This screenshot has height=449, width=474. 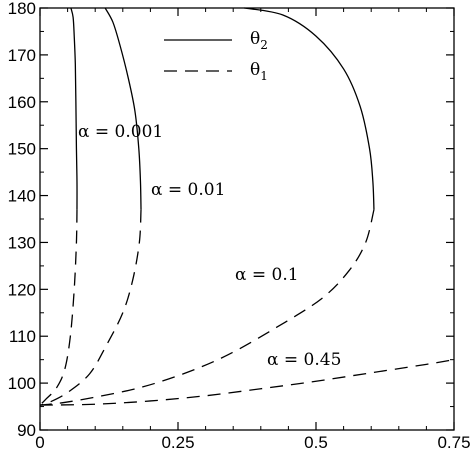 What do you see at coordinates (22, 196) in the screenshot?
I see `y-tick-label: 140` at bounding box center [22, 196].